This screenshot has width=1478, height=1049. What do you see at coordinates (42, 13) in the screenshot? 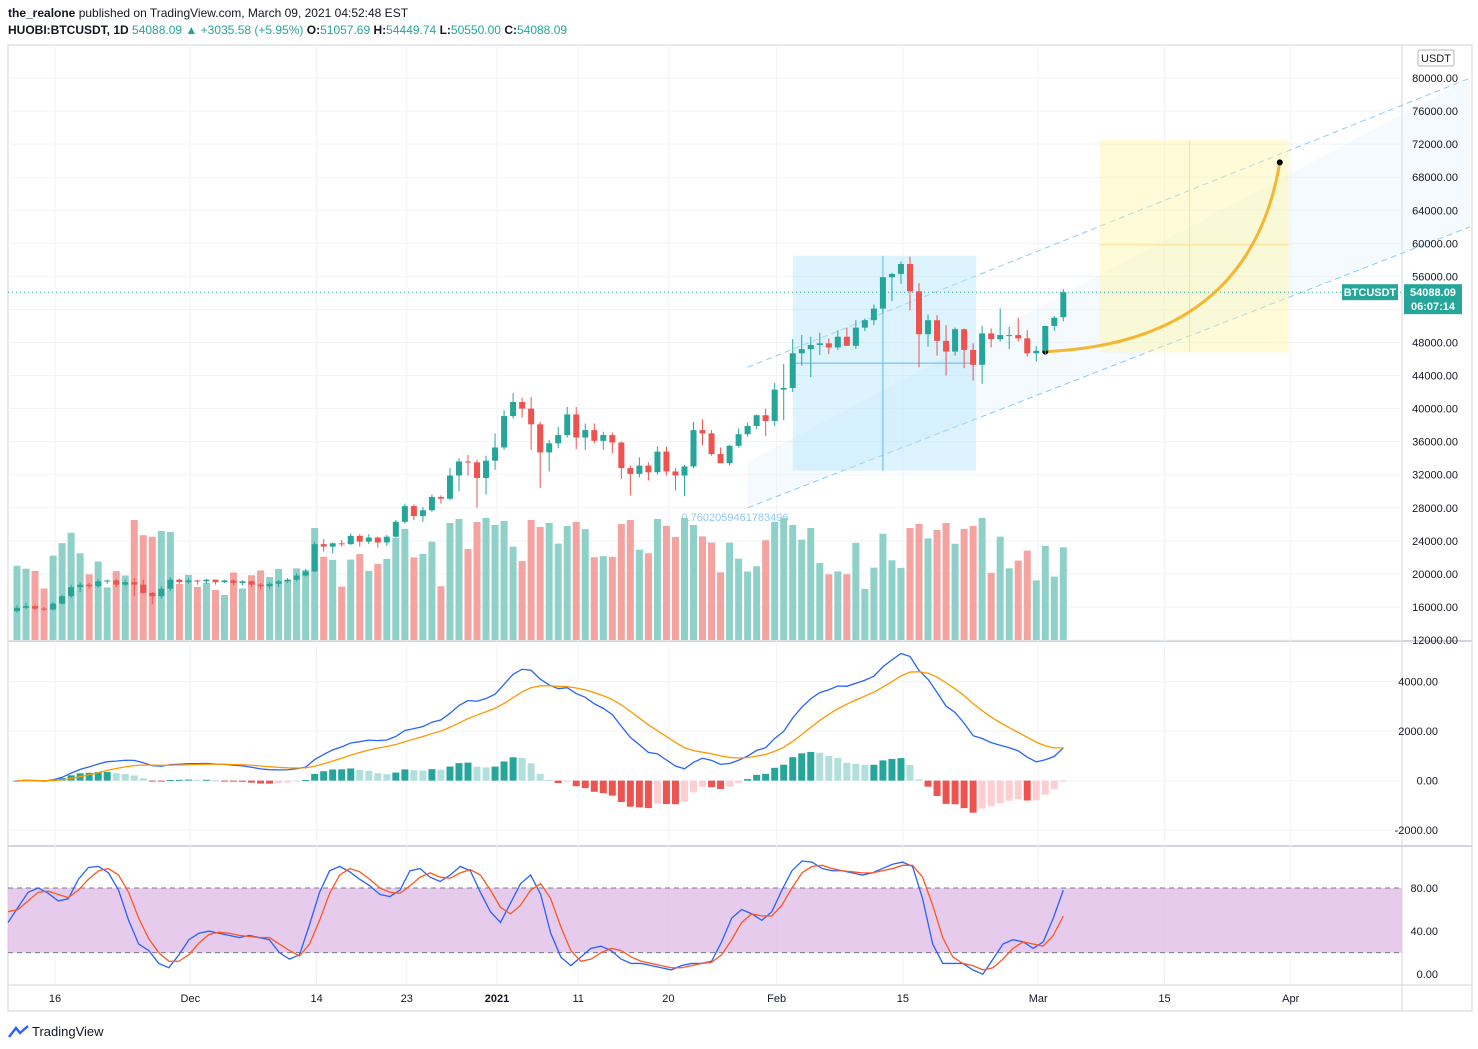
I see `publisher-name: the_realone` at bounding box center [42, 13].